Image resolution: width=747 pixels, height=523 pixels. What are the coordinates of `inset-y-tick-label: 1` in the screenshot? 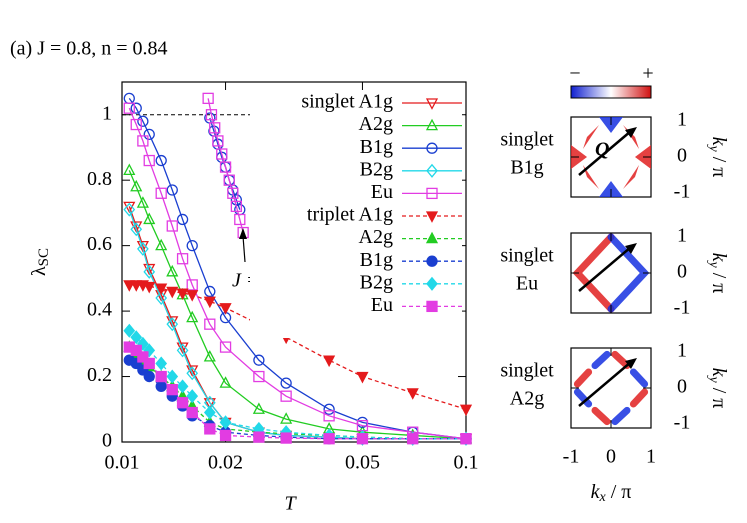 It's located at (682, 351).